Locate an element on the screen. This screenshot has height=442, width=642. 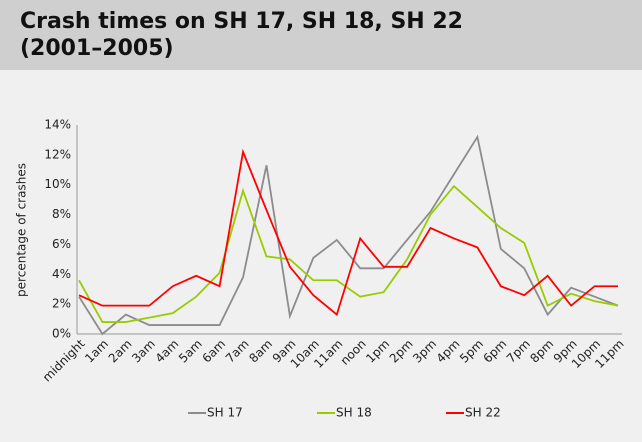
x-tick-label: 1am is located at coordinates (96, 351).